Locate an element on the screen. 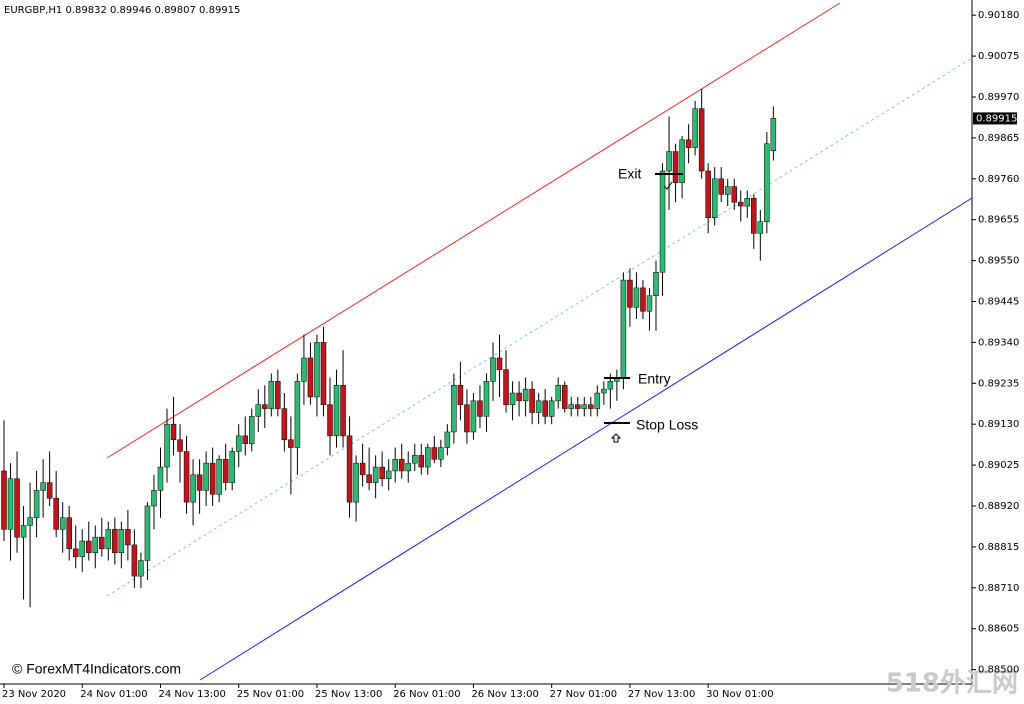  x-tick-label: 24 Nov 13:00 is located at coordinates (191, 694).